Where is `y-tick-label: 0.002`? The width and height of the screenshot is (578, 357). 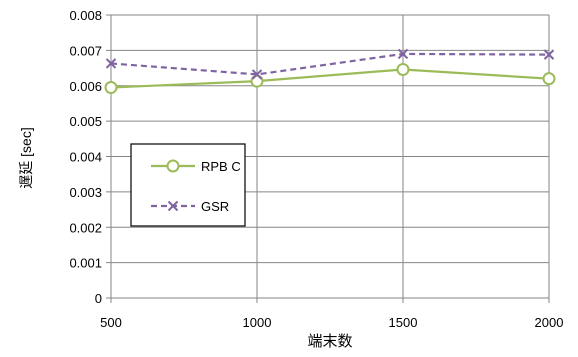 y-tick-label: 0.002 is located at coordinates (85, 227).